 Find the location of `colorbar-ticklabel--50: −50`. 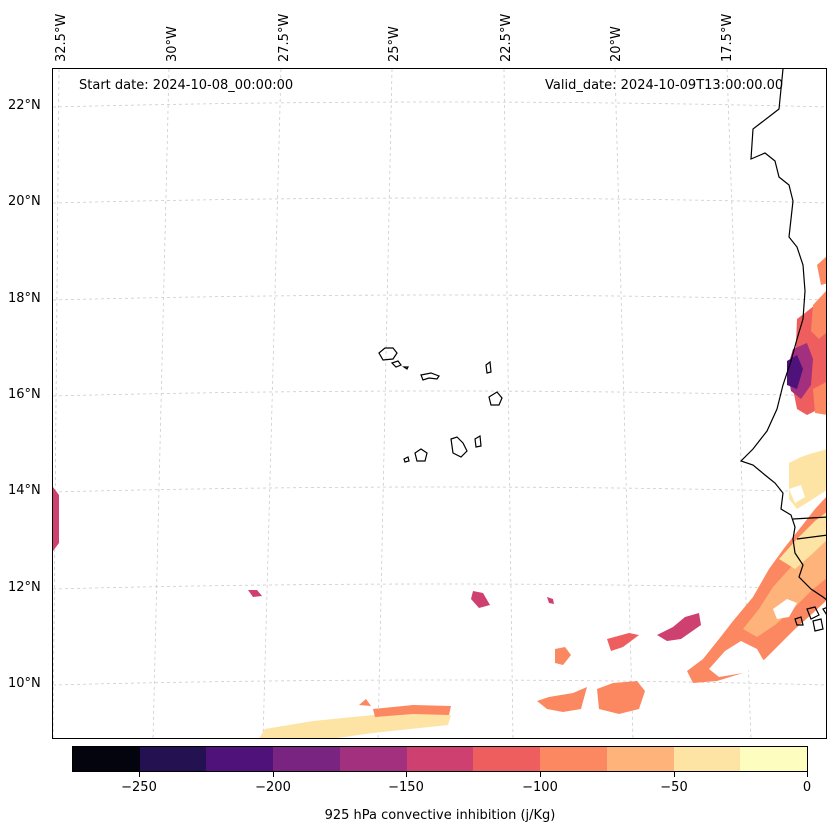

colorbar-ticklabel--50: −50 is located at coordinates (674, 787).